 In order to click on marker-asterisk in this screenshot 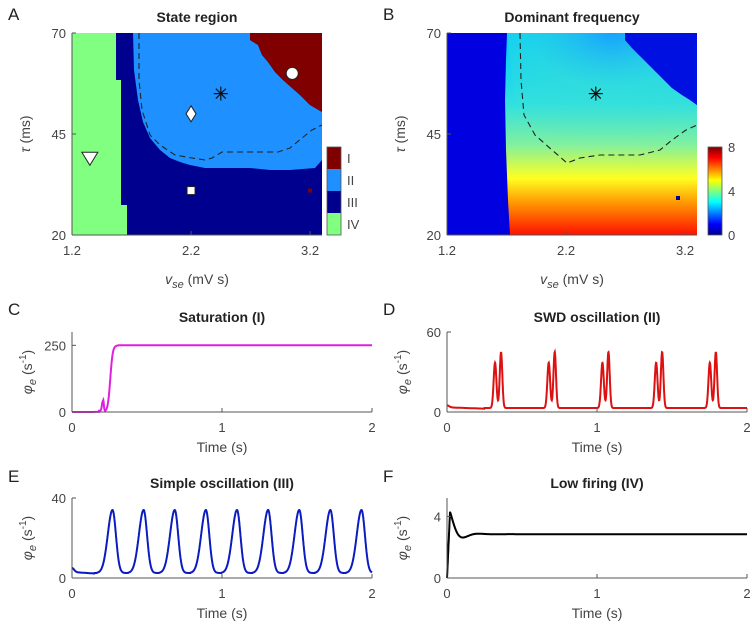, I will do `click(220, 93)`.